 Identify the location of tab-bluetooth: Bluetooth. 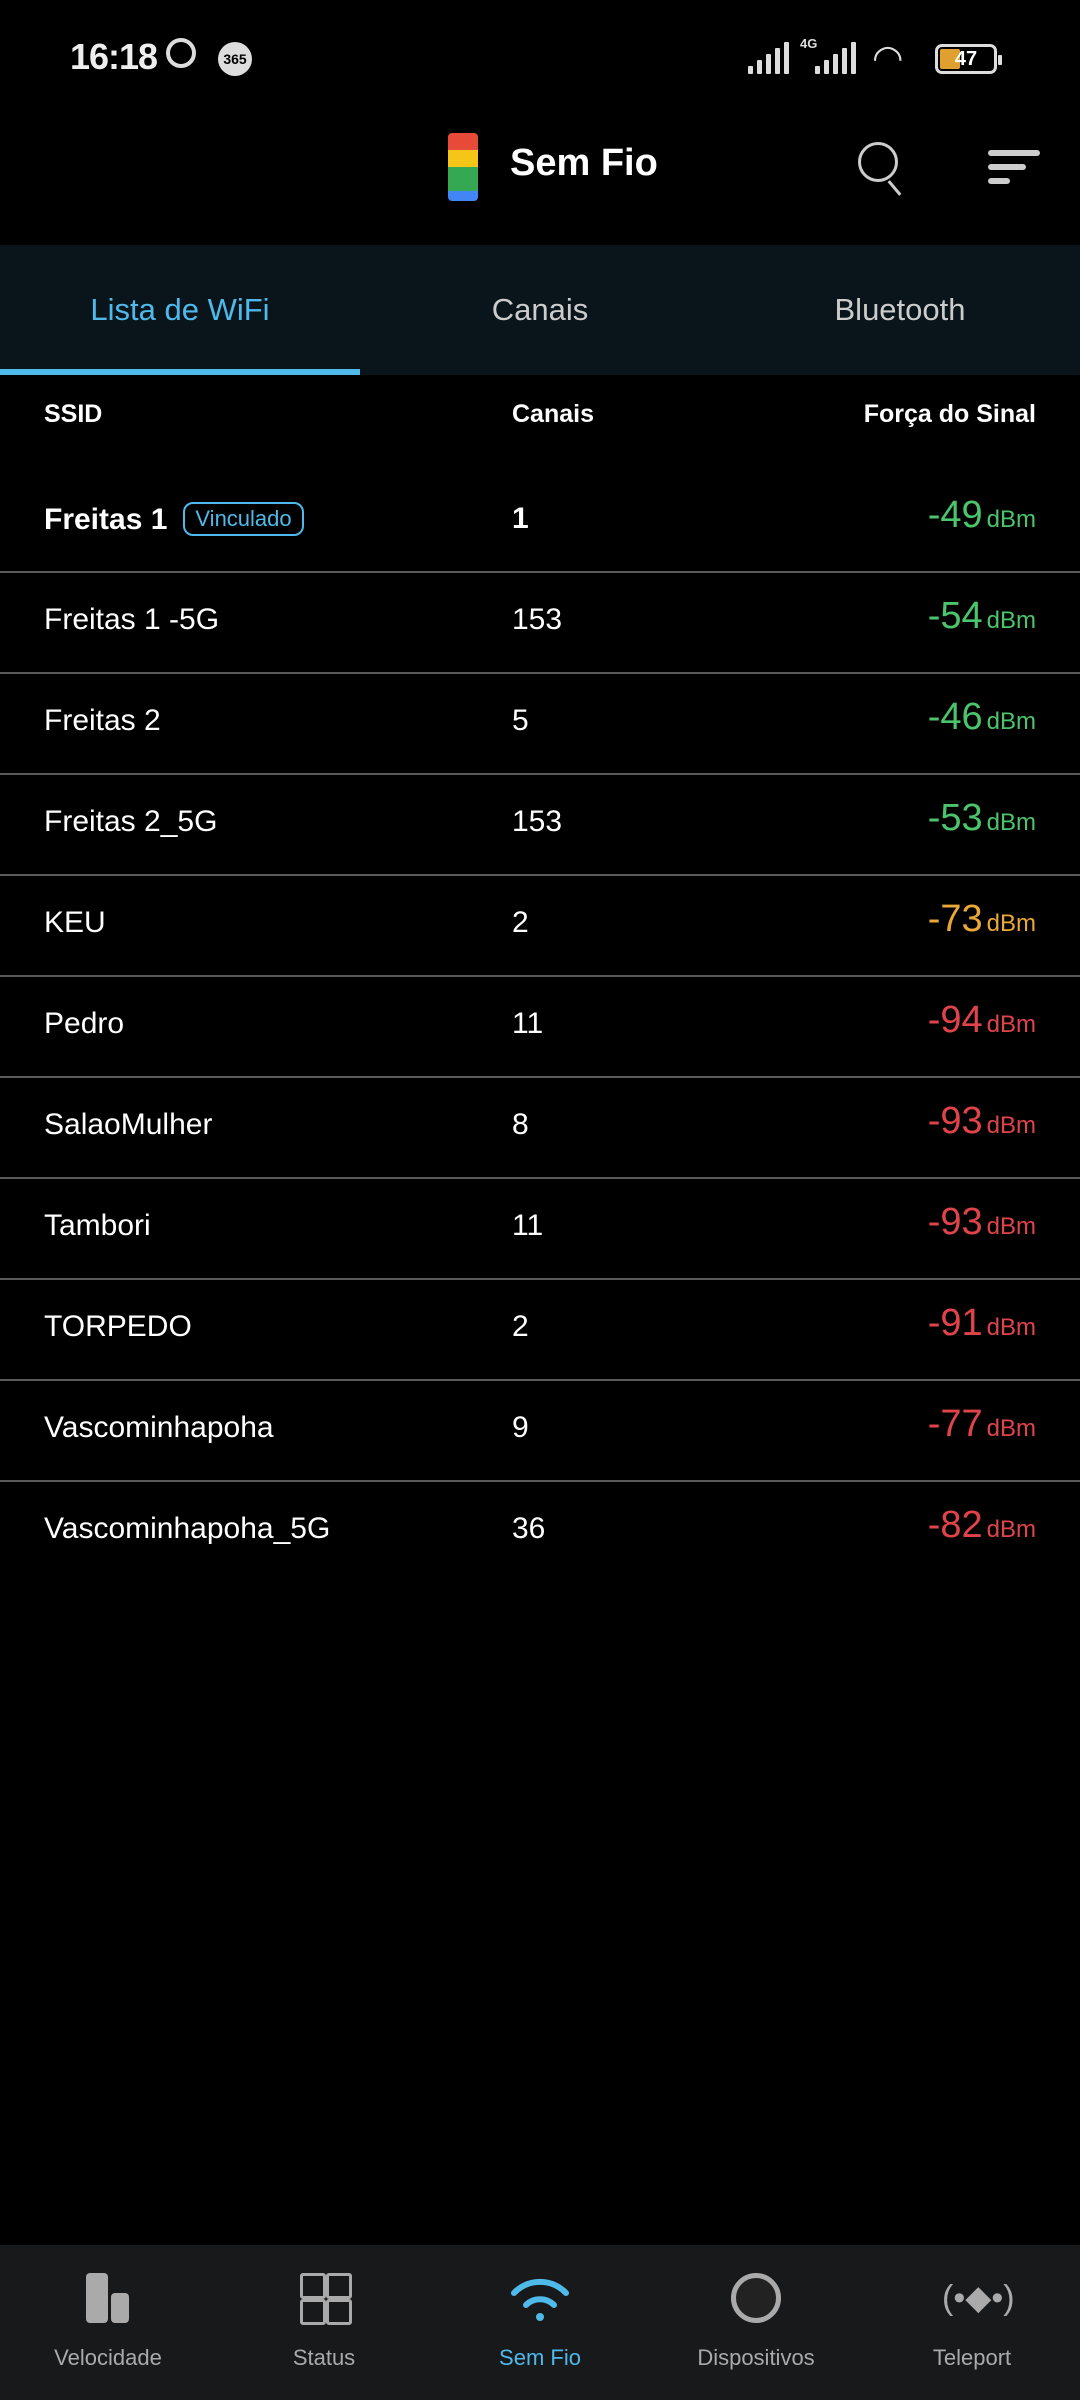
(900, 309).